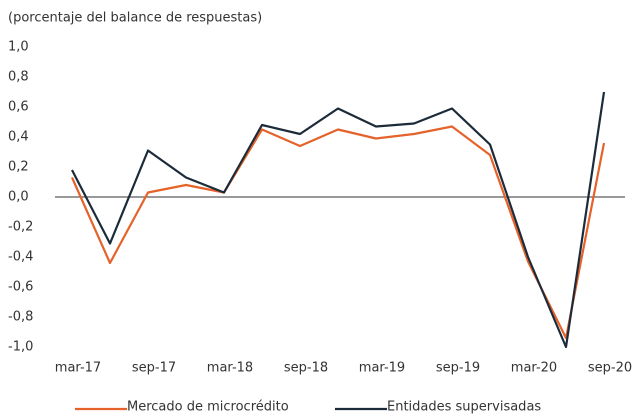  What do you see at coordinates (18, 137) in the screenshot?
I see `y-tick-label: 0,4` at bounding box center [18, 137].